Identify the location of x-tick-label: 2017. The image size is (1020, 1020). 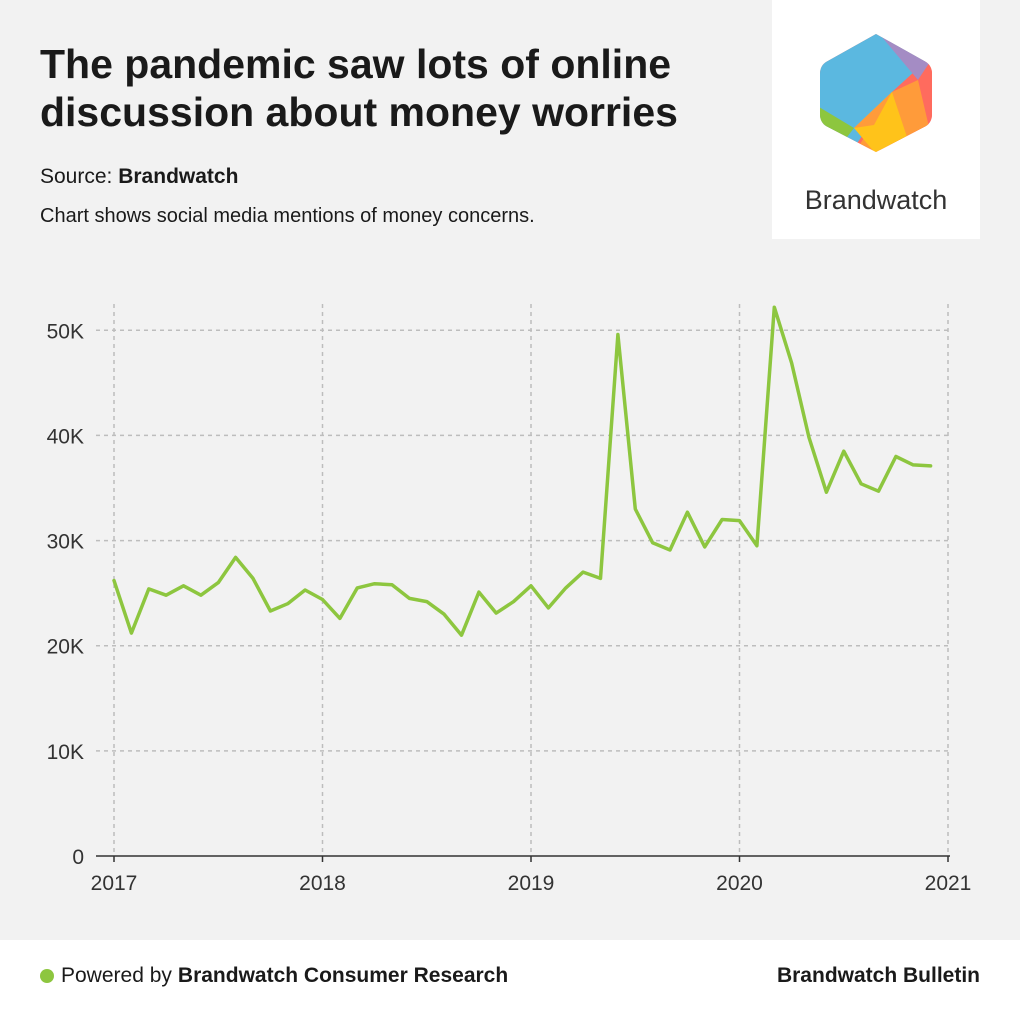
(114, 883).